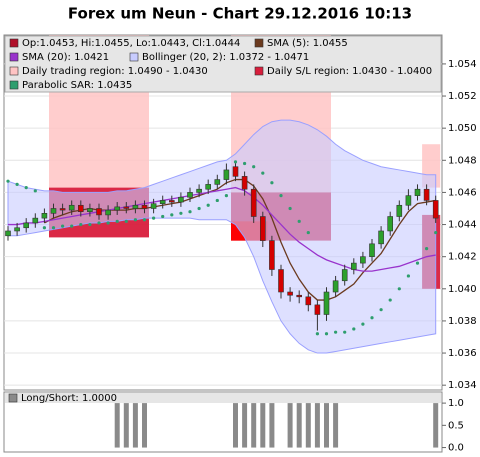 The width and height of the screenshot is (480, 457). What do you see at coordinates (240, 14) in the screenshot?
I see `chart-title: Forex um Neun - Chart 29.12.2016 10:13` at bounding box center [240, 14].